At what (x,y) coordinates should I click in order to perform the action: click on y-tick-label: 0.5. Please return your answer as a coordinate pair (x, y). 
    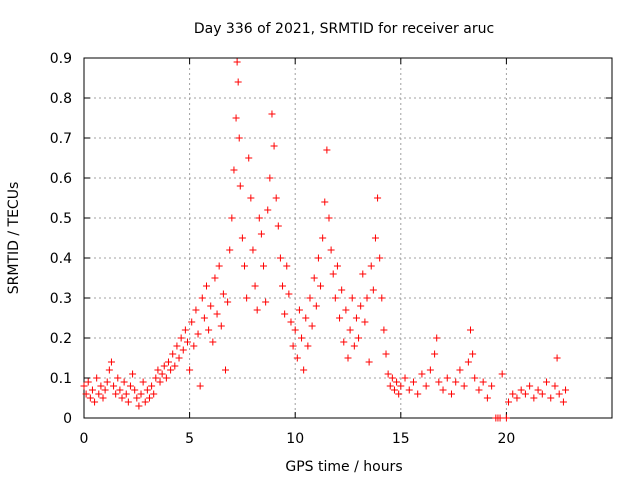
    Looking at the image, I should click on (61, 219).